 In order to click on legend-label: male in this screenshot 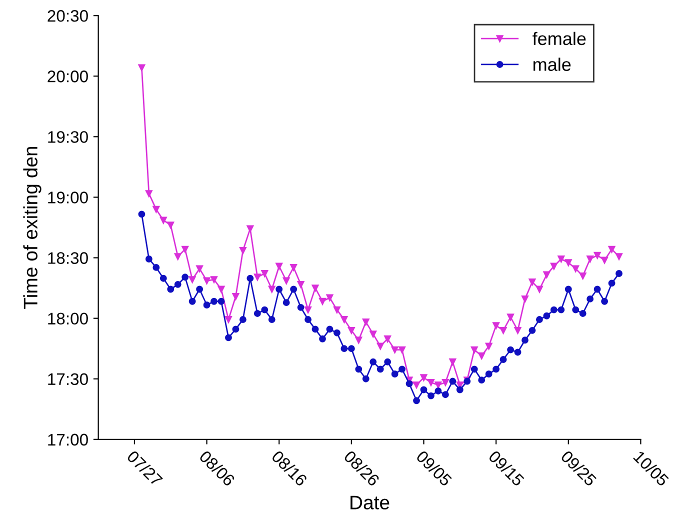, I will do `click(552, 64)`.